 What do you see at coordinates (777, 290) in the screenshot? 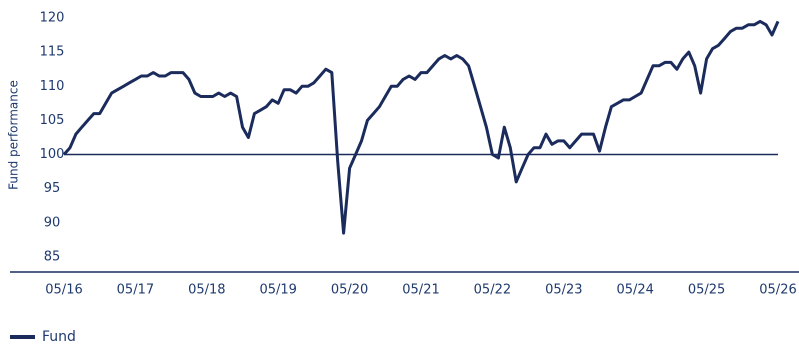
I see `x-tick-label: 05/26` at bounding box center [777, 290].